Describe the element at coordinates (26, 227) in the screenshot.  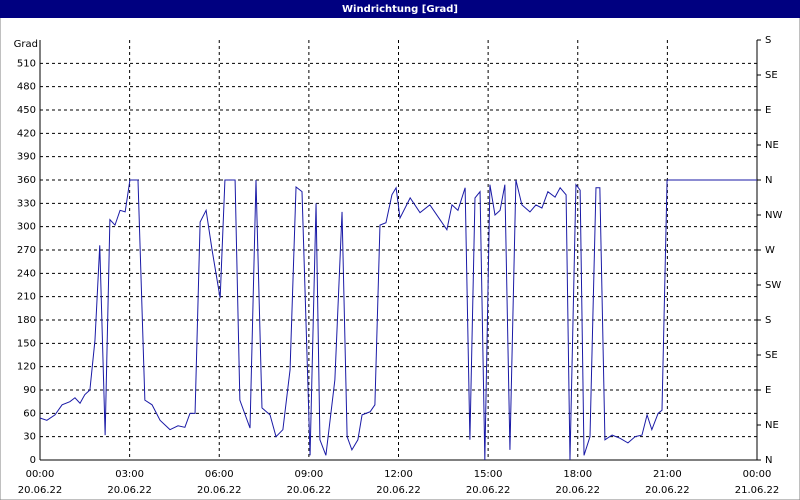
I see `y-tick-label: 300` at that location.